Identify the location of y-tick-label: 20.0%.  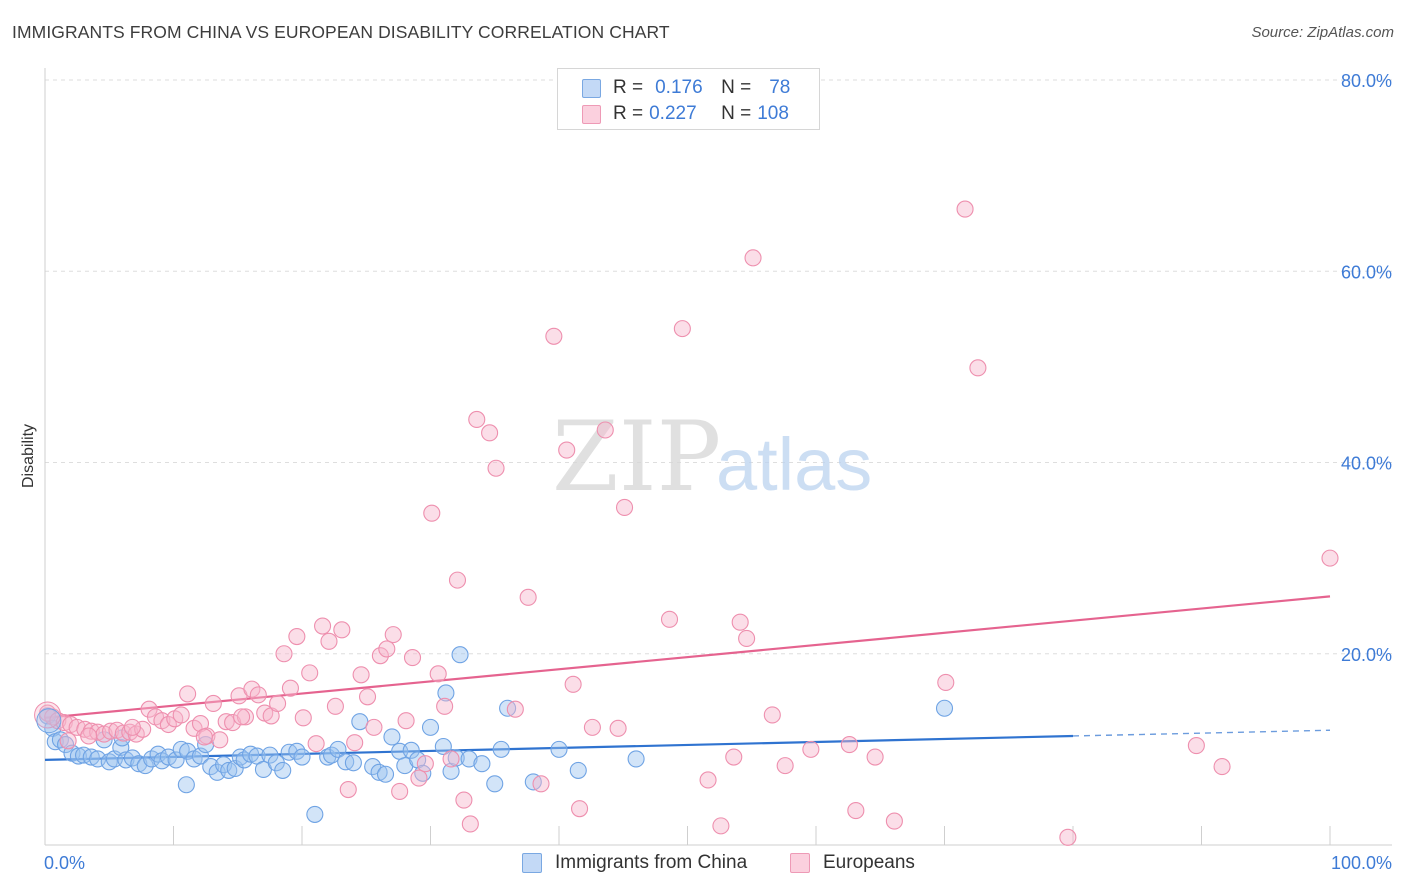
(1366, 655).